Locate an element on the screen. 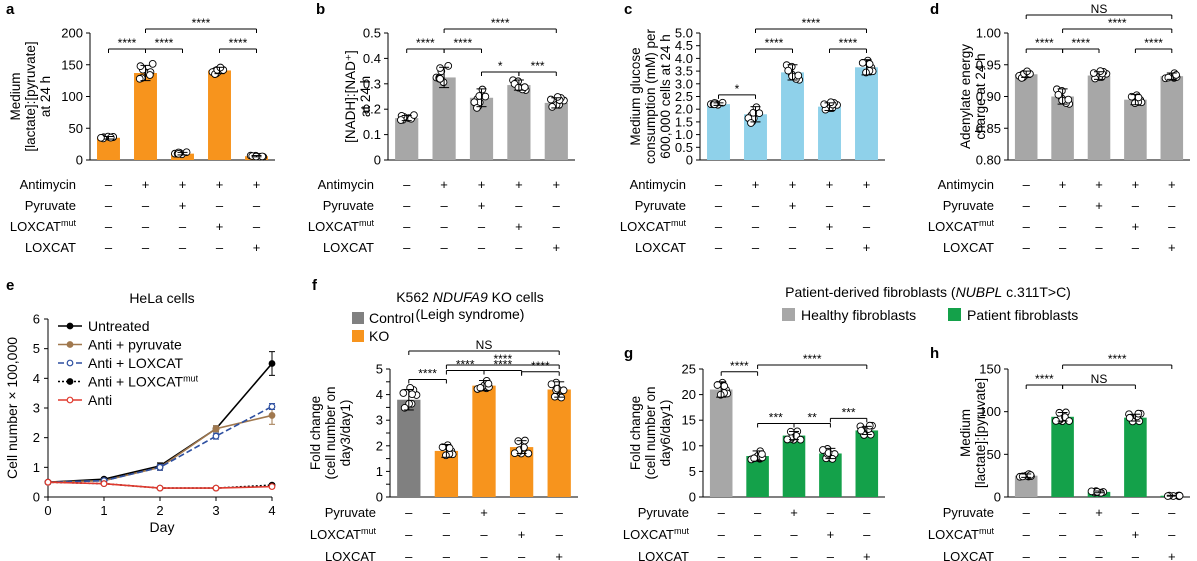 The width and height of the screenshot is (1197, 561). y-tick-label: 0.5 is located at coordinates (372, 33).